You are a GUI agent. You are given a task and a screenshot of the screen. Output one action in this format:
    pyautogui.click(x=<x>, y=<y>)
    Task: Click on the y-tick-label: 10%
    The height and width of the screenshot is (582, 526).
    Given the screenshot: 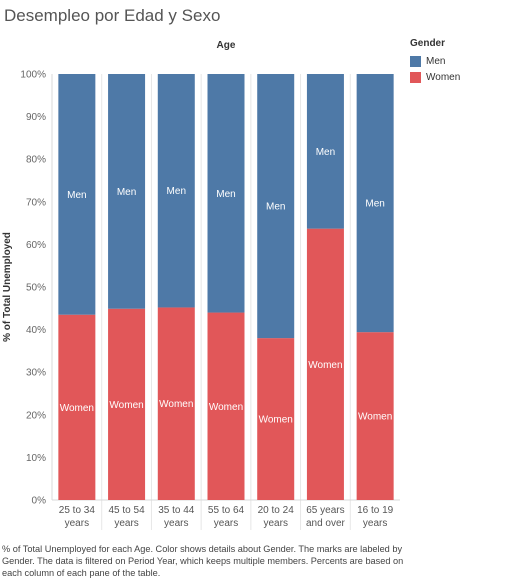 What is the action you would take?
    pyautogui.click(x=36, y=458)
    